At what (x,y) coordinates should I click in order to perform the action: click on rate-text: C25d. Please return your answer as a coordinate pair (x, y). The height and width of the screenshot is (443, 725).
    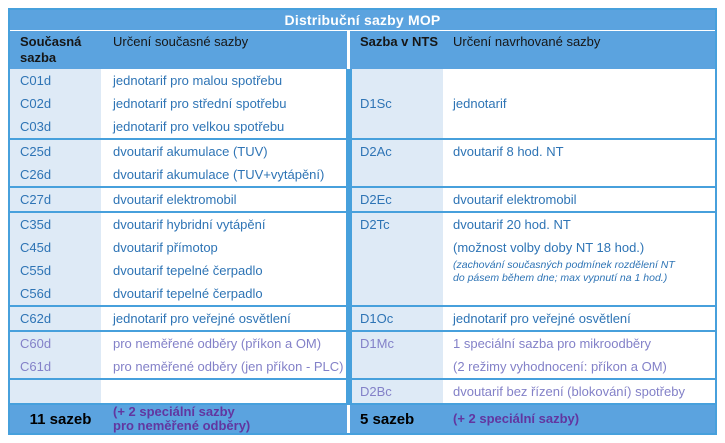
    Looking at the image, I should click on (36, 151).